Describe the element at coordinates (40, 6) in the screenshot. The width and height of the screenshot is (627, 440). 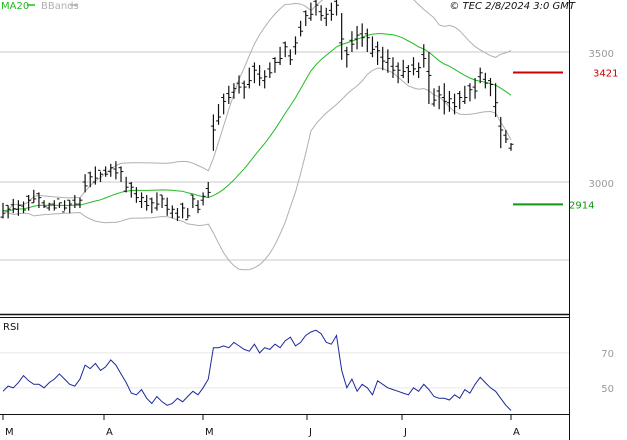
I see `chart-legend: MA20 BBands` at that location.